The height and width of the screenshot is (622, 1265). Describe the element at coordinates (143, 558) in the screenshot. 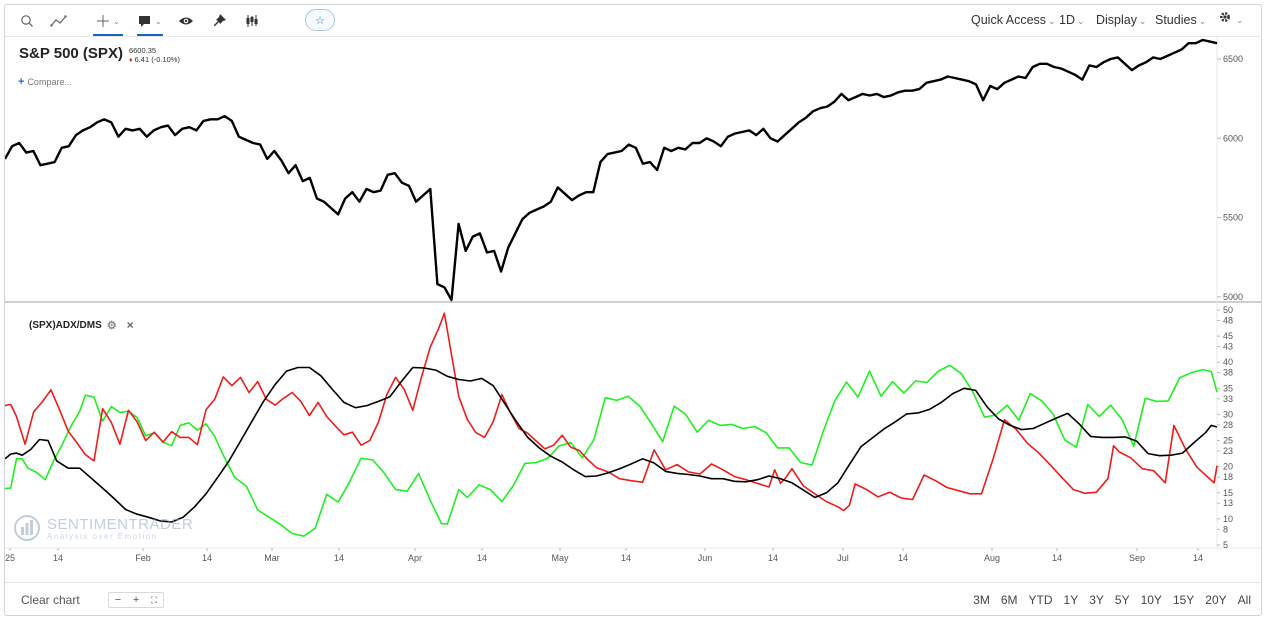

I see `x-tick-label: Feb` at that location.